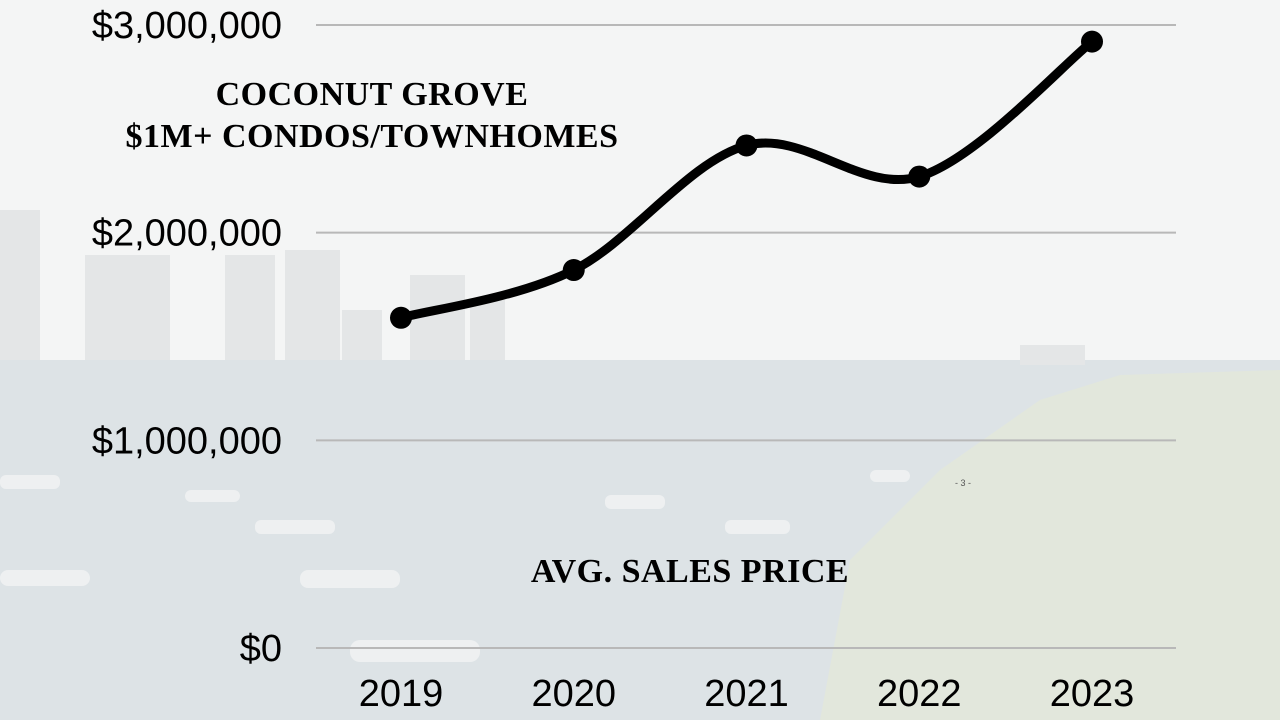 The height and width of the screenshot is (720, 1280). What do you see at coordinates (187, 26) in the screenshot?
I see `y-tick-label: $3,000,000` at bounding box center [187, 26].